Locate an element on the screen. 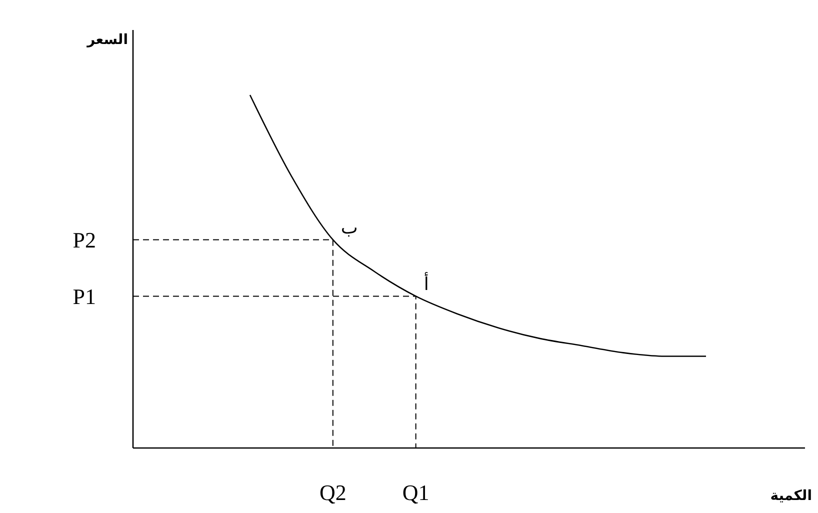 Image resolution: width=818 pixels, height=513 pixels. text: السعر is located at coordinates (107, 40).